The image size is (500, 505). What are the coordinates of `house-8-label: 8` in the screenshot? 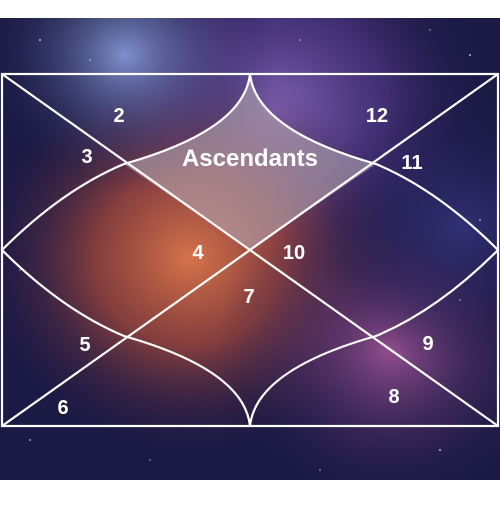 It's located at (393, 397).